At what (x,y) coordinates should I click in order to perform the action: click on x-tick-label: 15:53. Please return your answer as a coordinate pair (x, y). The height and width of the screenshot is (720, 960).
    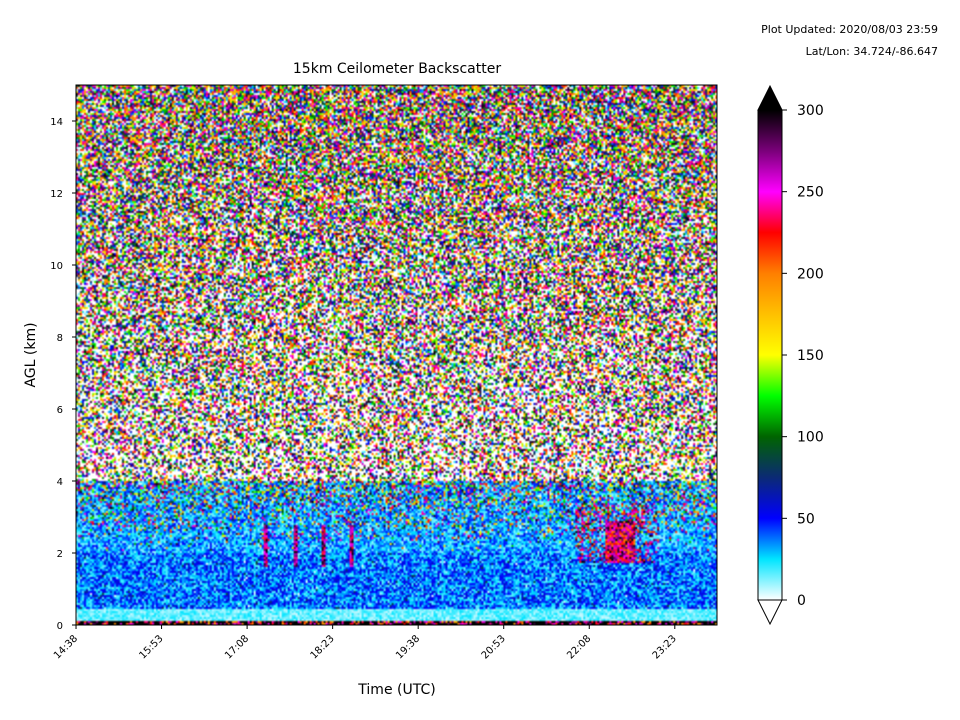
    Looking at the image, I should click on (152, 647).